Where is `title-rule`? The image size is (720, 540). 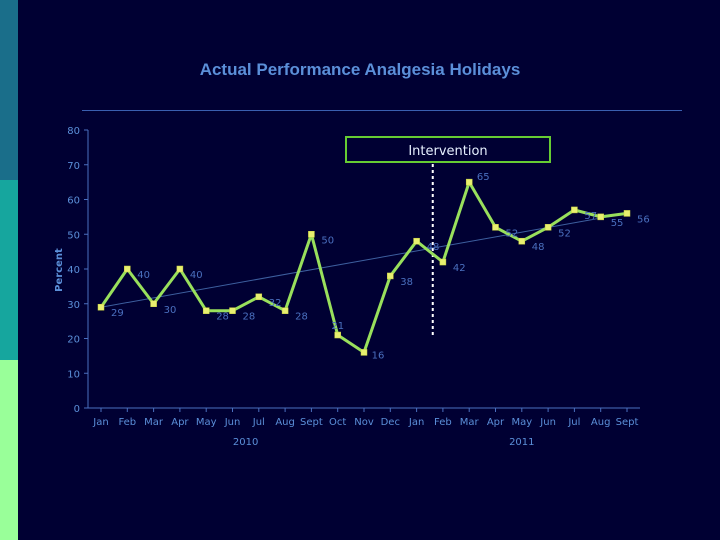 title-rule is located at coordinates (382, 110).